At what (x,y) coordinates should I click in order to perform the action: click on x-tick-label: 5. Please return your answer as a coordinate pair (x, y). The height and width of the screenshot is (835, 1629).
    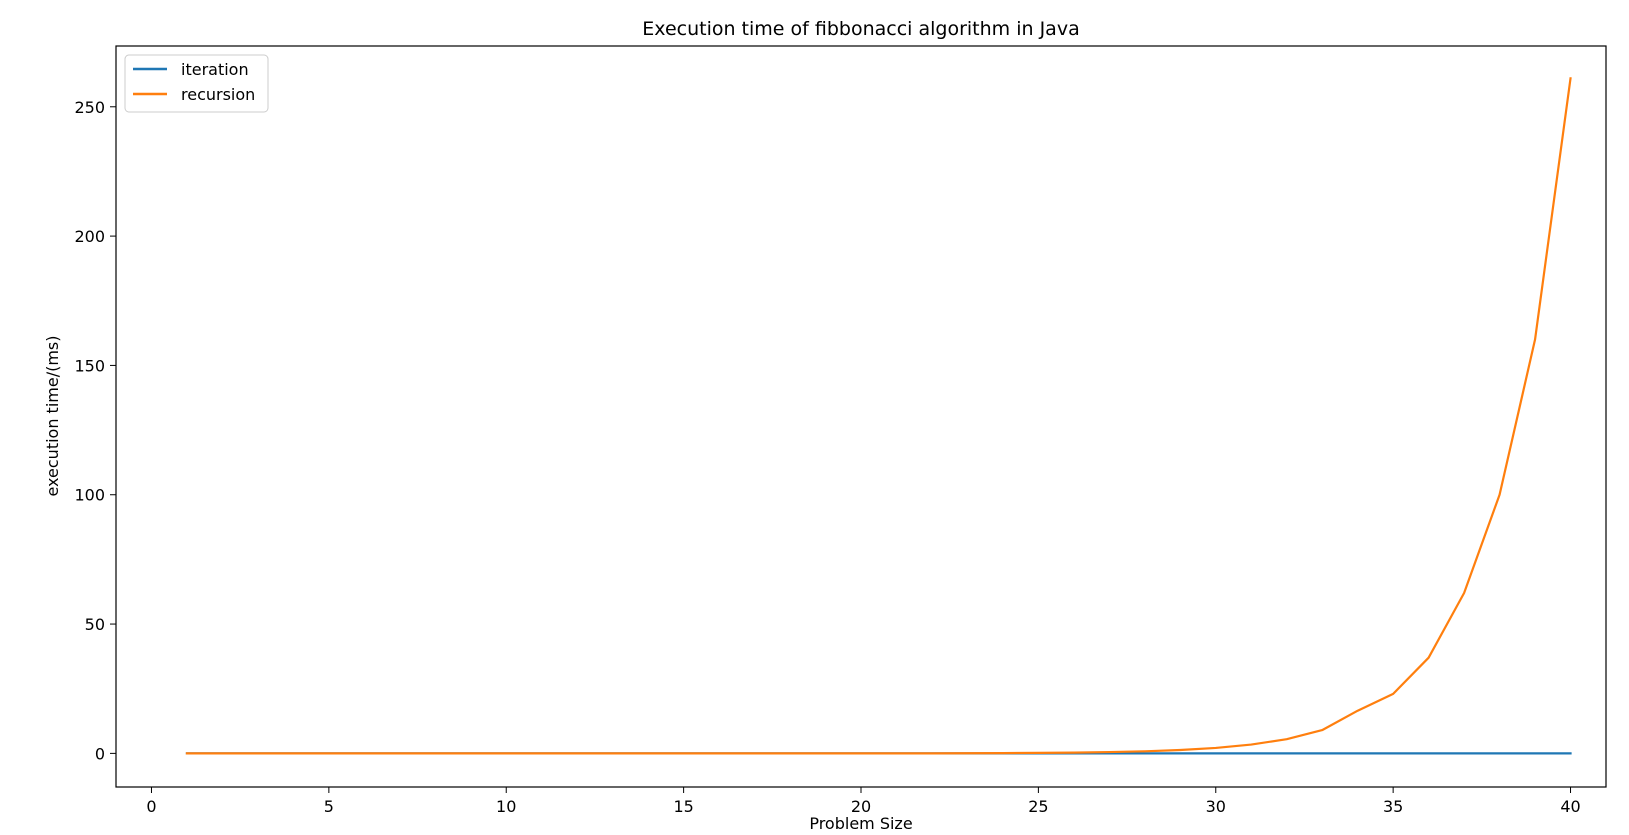
    Looking at the image, I should click on (329, 806).